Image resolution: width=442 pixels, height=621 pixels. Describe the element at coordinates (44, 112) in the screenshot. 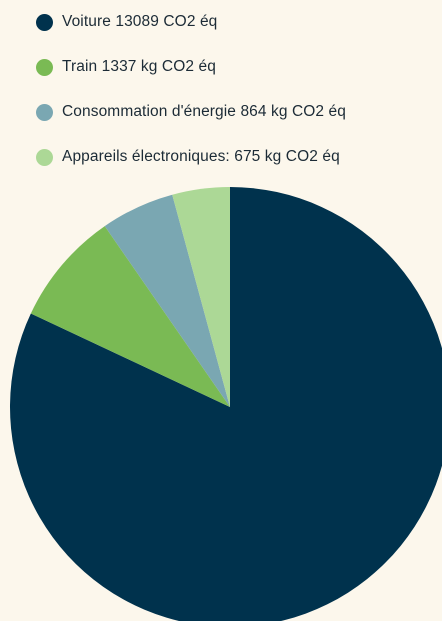

I see `legend-swatch-energie` at that location.